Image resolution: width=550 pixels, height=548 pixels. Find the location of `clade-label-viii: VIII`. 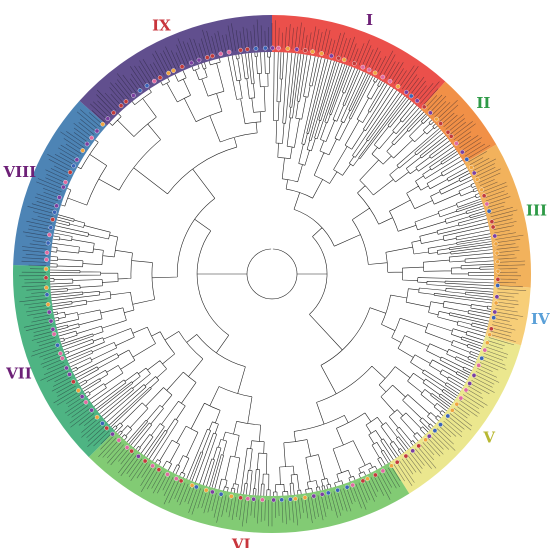

clade-label-viii: VIII is located at coordinates (19, 172).